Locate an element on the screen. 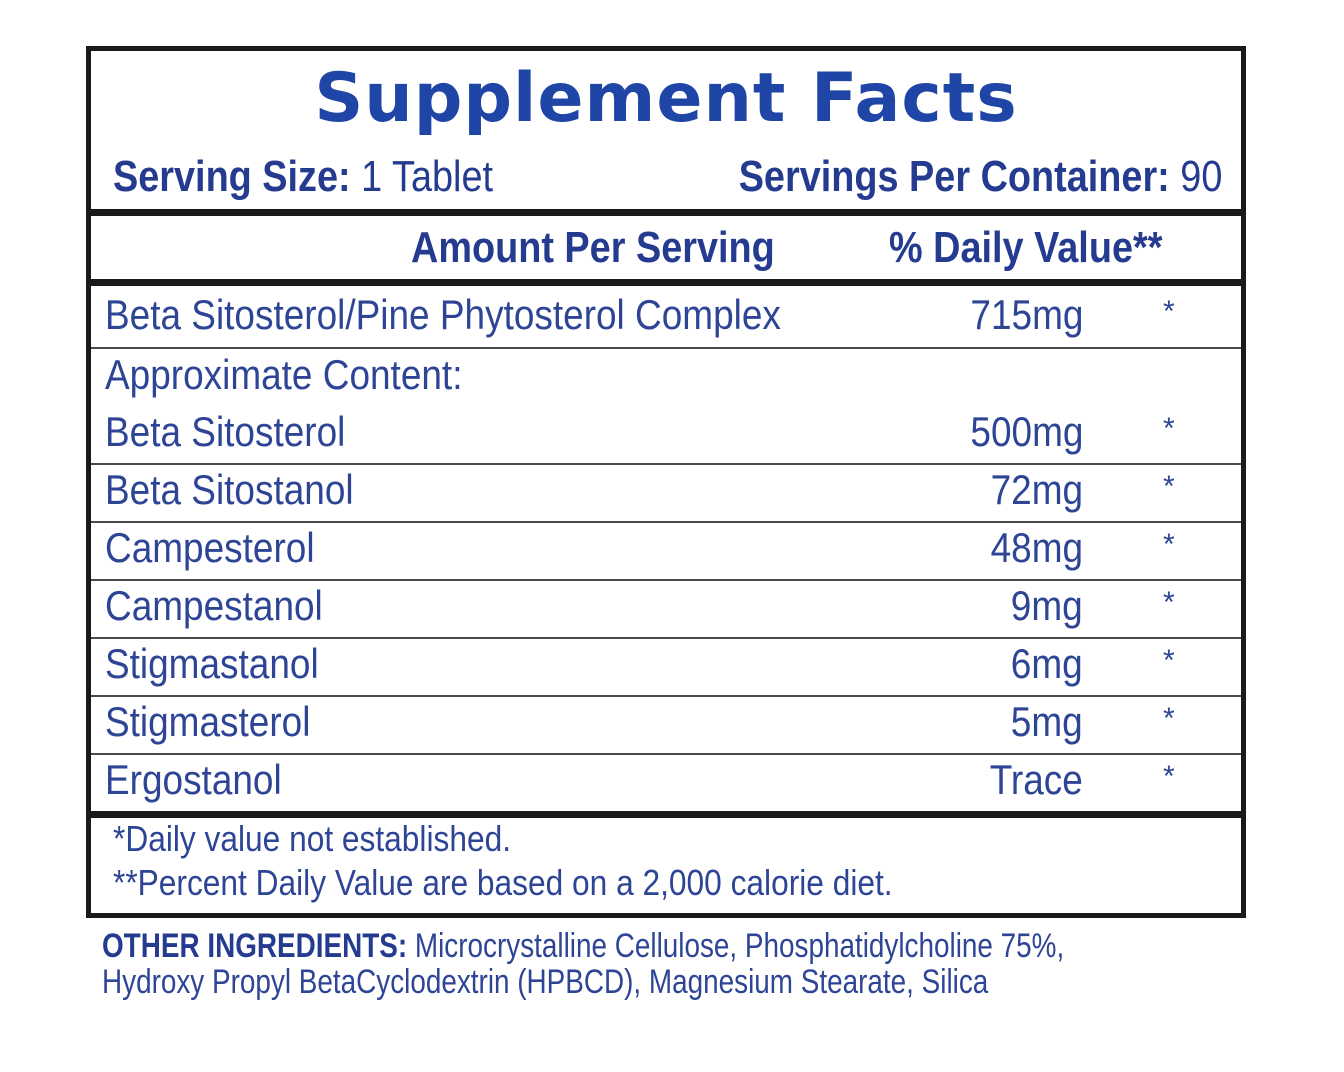 The height and width of the screenshot is (1072, 1344). ingredient-name: Stigmasterol is located at coordinates (208, 721).